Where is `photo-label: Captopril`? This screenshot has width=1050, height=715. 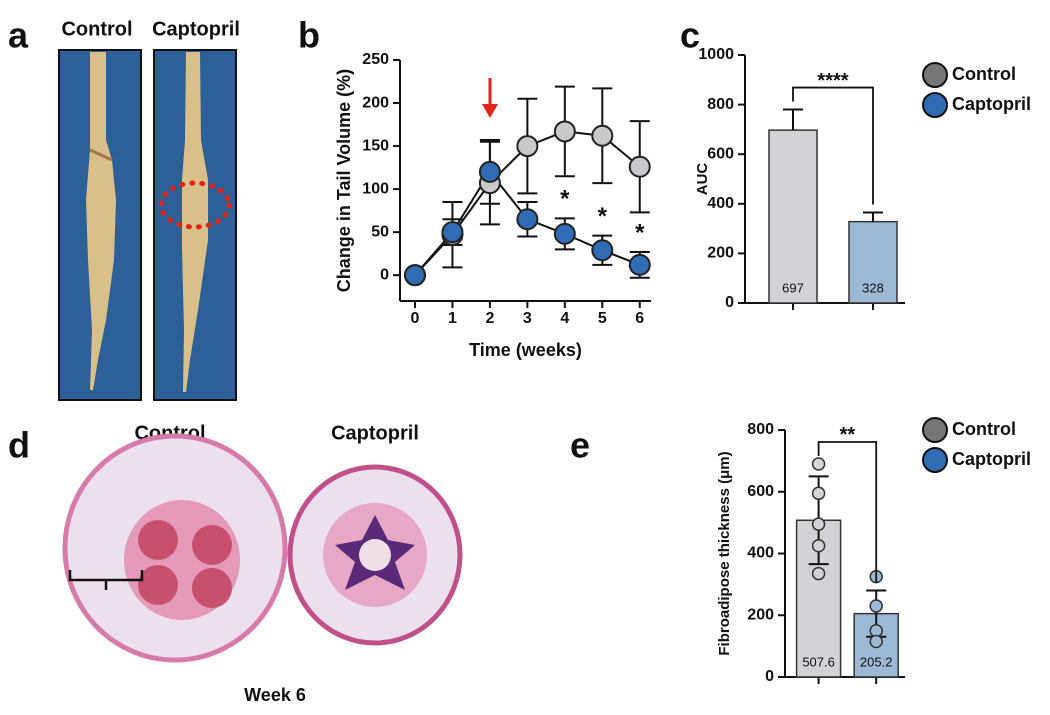 photo-label: Captopril is located at coordinates (196, 29).